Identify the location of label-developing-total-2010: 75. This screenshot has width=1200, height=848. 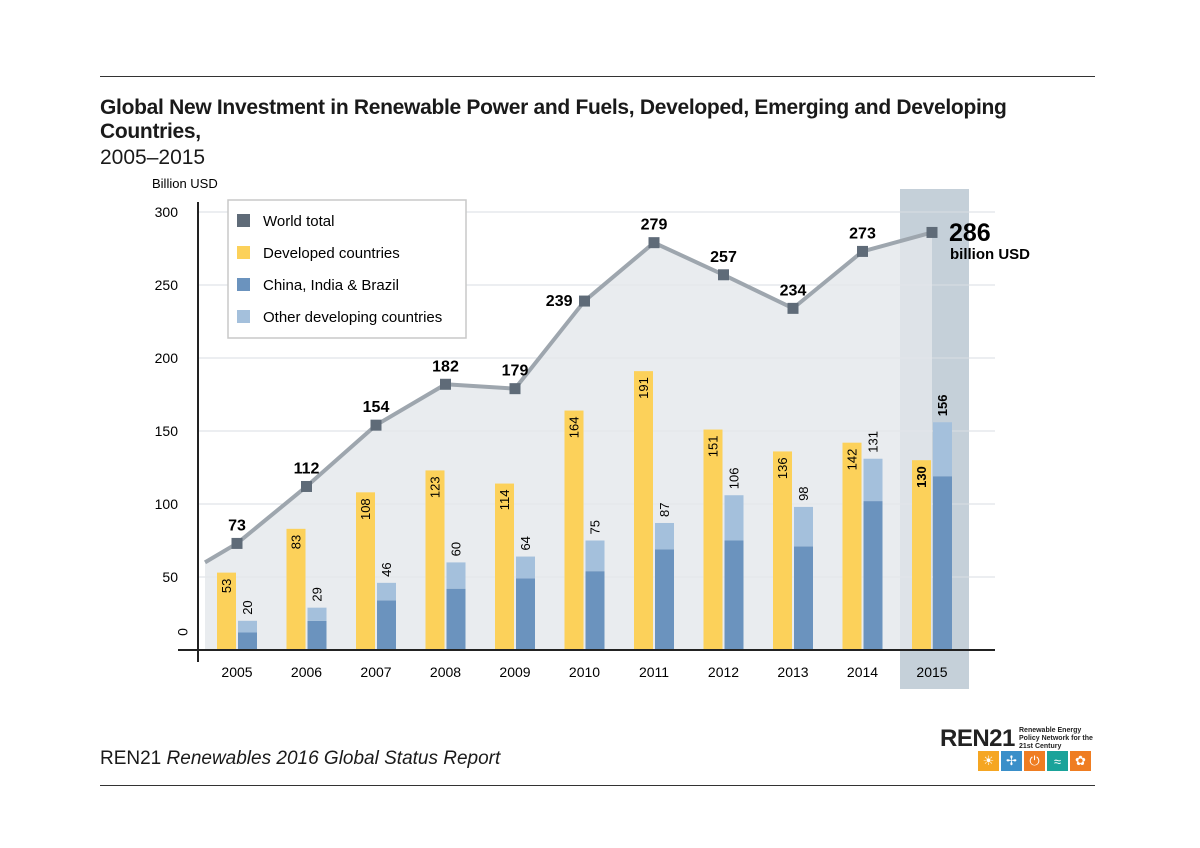
(595, 527).